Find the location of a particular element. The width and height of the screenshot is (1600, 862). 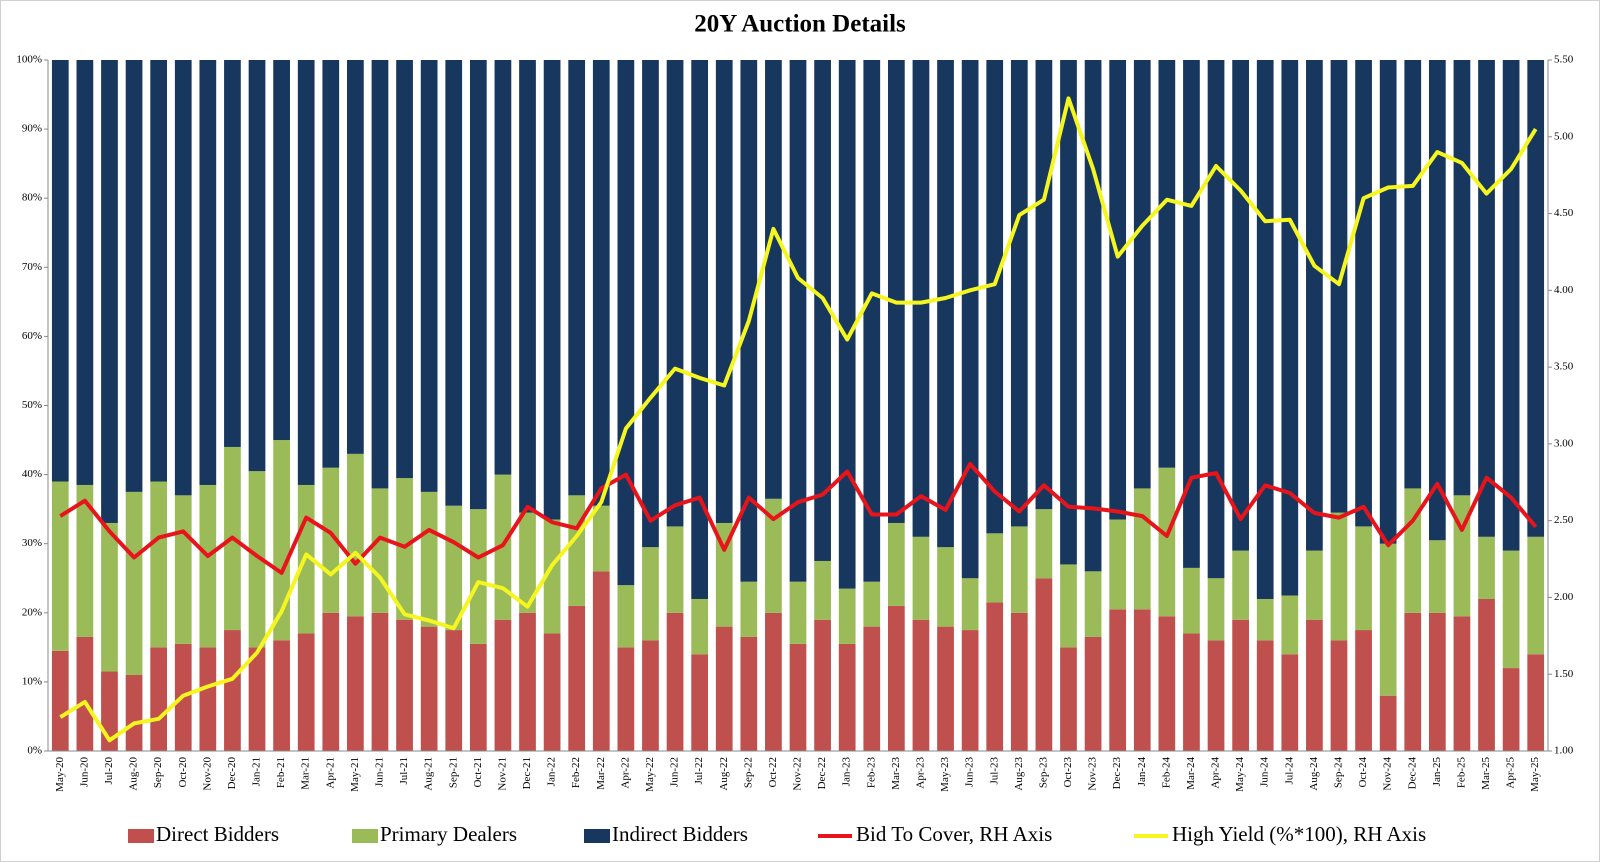

x-tick-label: Feb-23 is located at coordinates (871, 773).